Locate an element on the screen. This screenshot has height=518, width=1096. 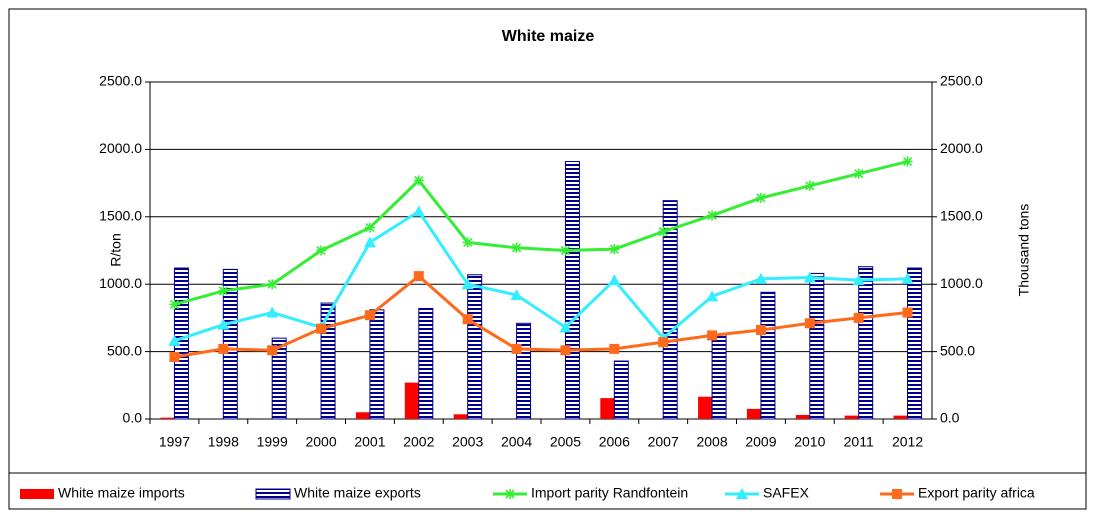
y2-tick-label: 0.0 is located at coordinates (950, 418).